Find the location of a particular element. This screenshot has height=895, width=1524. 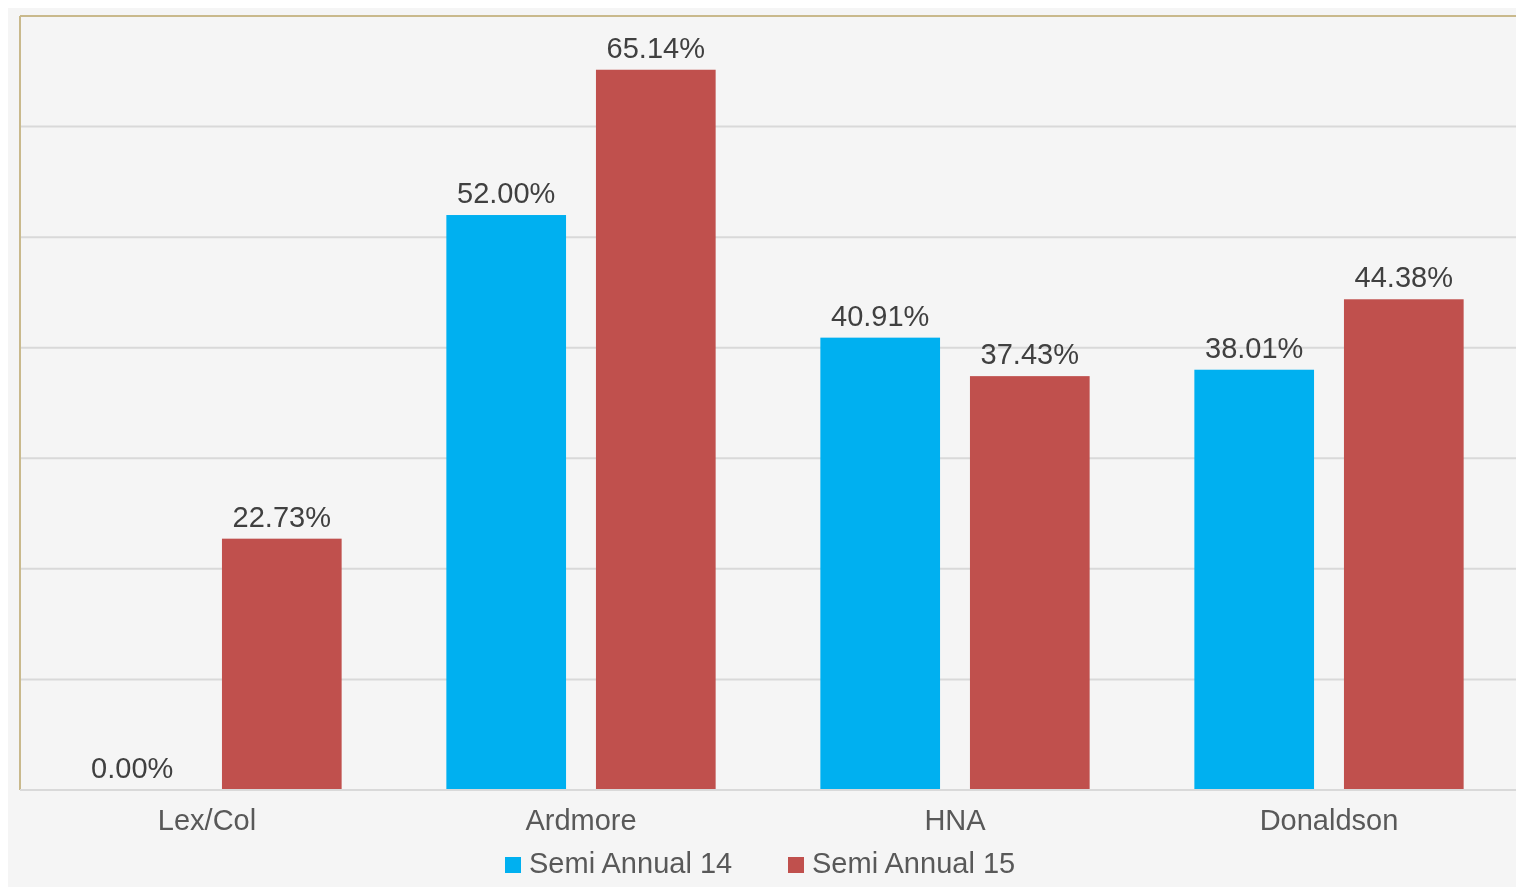

data-label: 44.38% is located at coordinates (1403, 277).